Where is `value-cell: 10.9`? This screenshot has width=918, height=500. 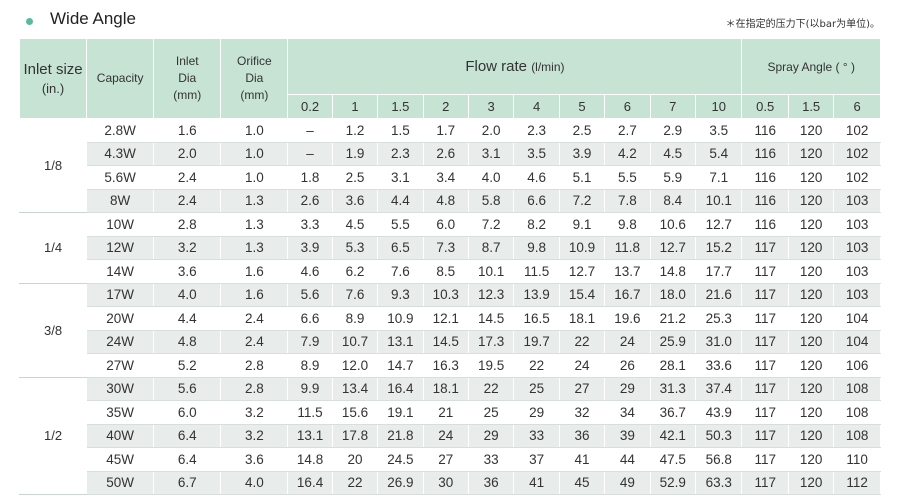 value-cell: 10.9 is located at coordinates (400, 318).